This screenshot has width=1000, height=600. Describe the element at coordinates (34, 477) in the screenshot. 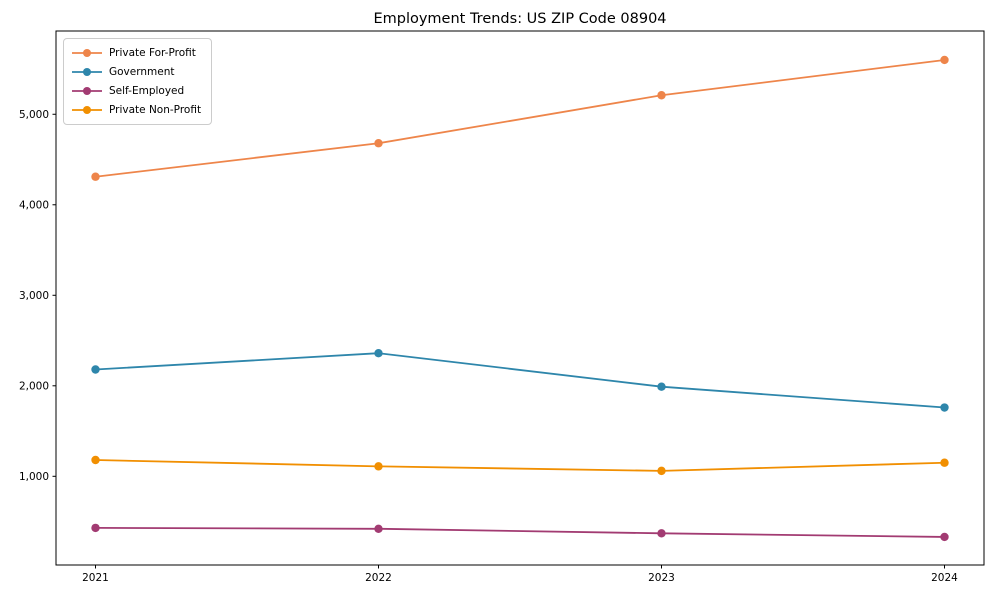

I see `y-tick-label: 1,000` at that location.